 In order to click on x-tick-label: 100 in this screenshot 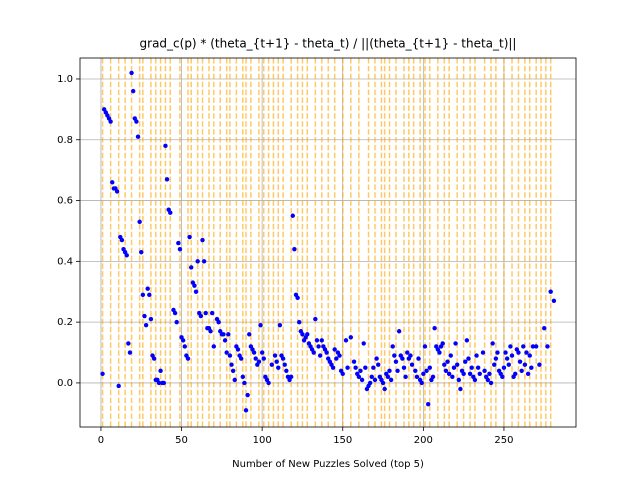, I will do `click(262, 440)`.